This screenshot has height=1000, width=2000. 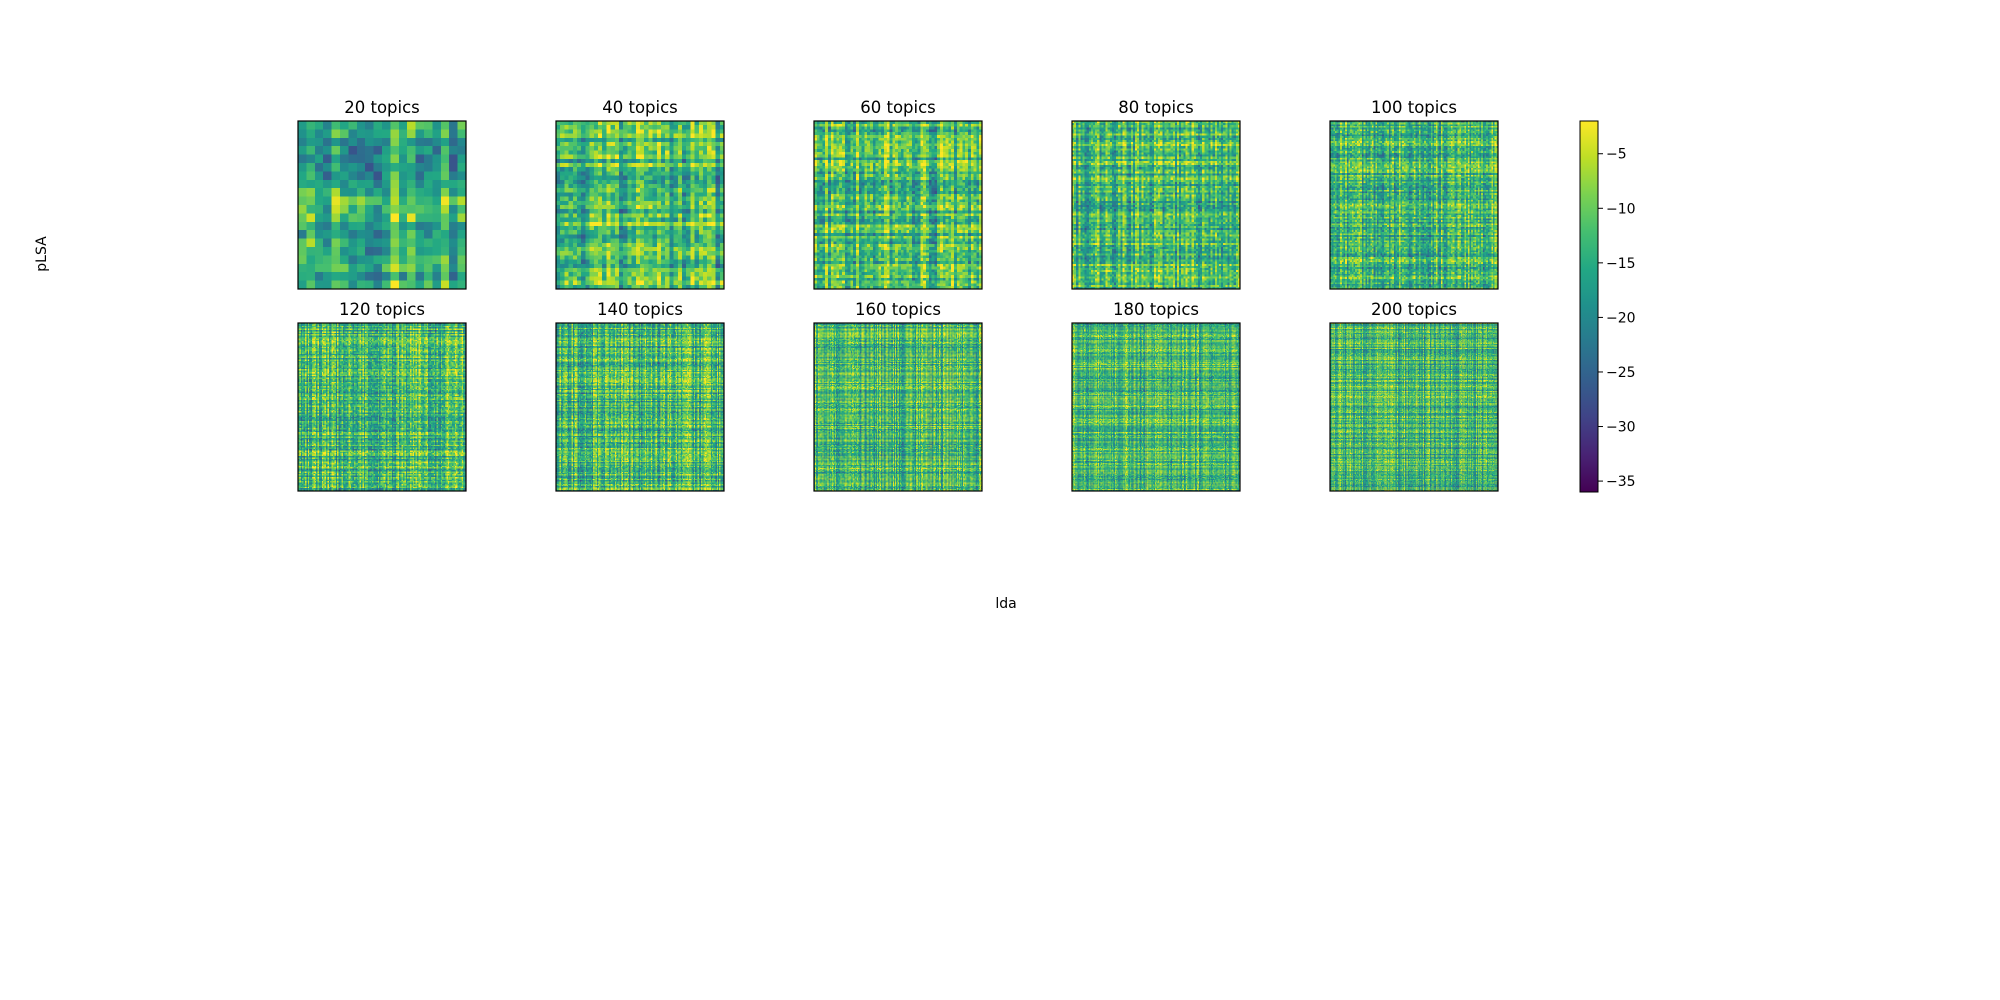 What do you see at coordinates (898, 107) in the screenshot?
I see `panel-title: 60 topics` at bounding box center [898, 107].